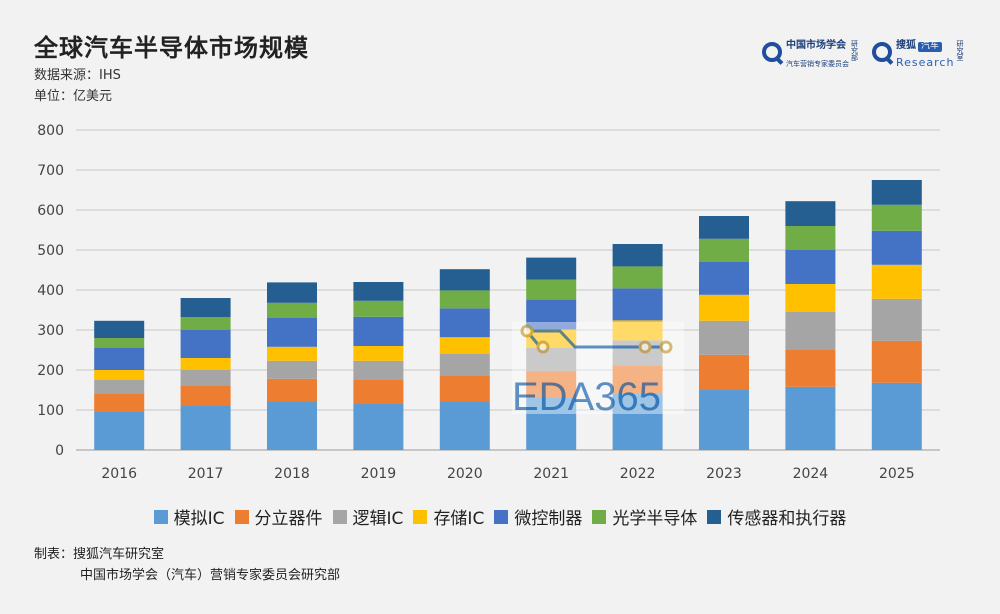  What do you see at coordinates (50, 251) in the screenshot?
I see `y-tick-label: 500` at bounding box center [50, 251].